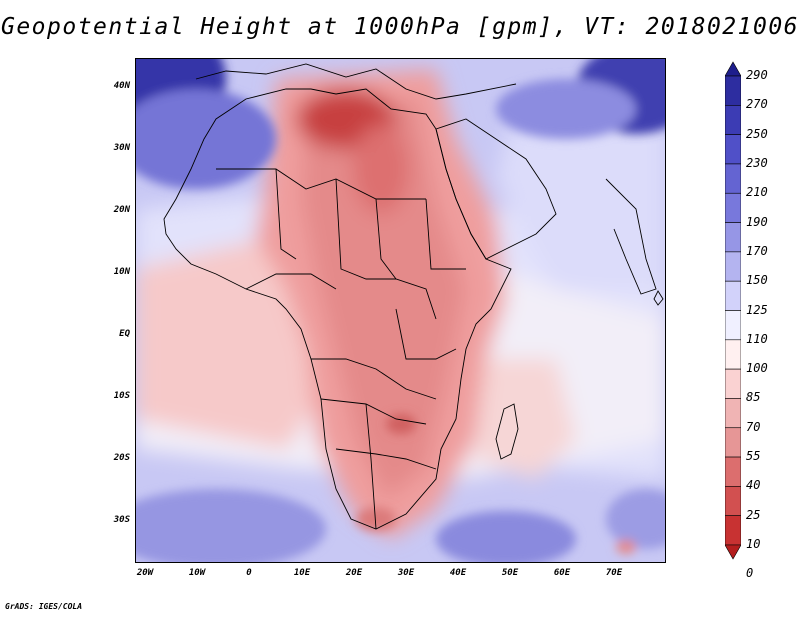  Describe the element at coordinates (757, 221) in the screenshot. I see `colorbar-label: 190` at that location.